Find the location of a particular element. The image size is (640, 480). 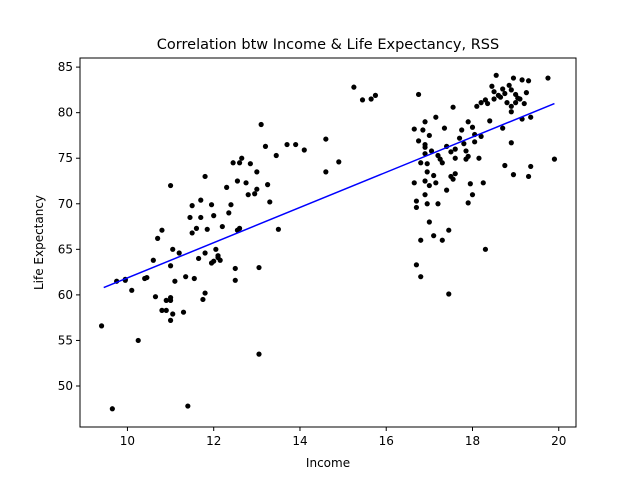

y-tick-label: 70 is located at coordinates (65, 204).